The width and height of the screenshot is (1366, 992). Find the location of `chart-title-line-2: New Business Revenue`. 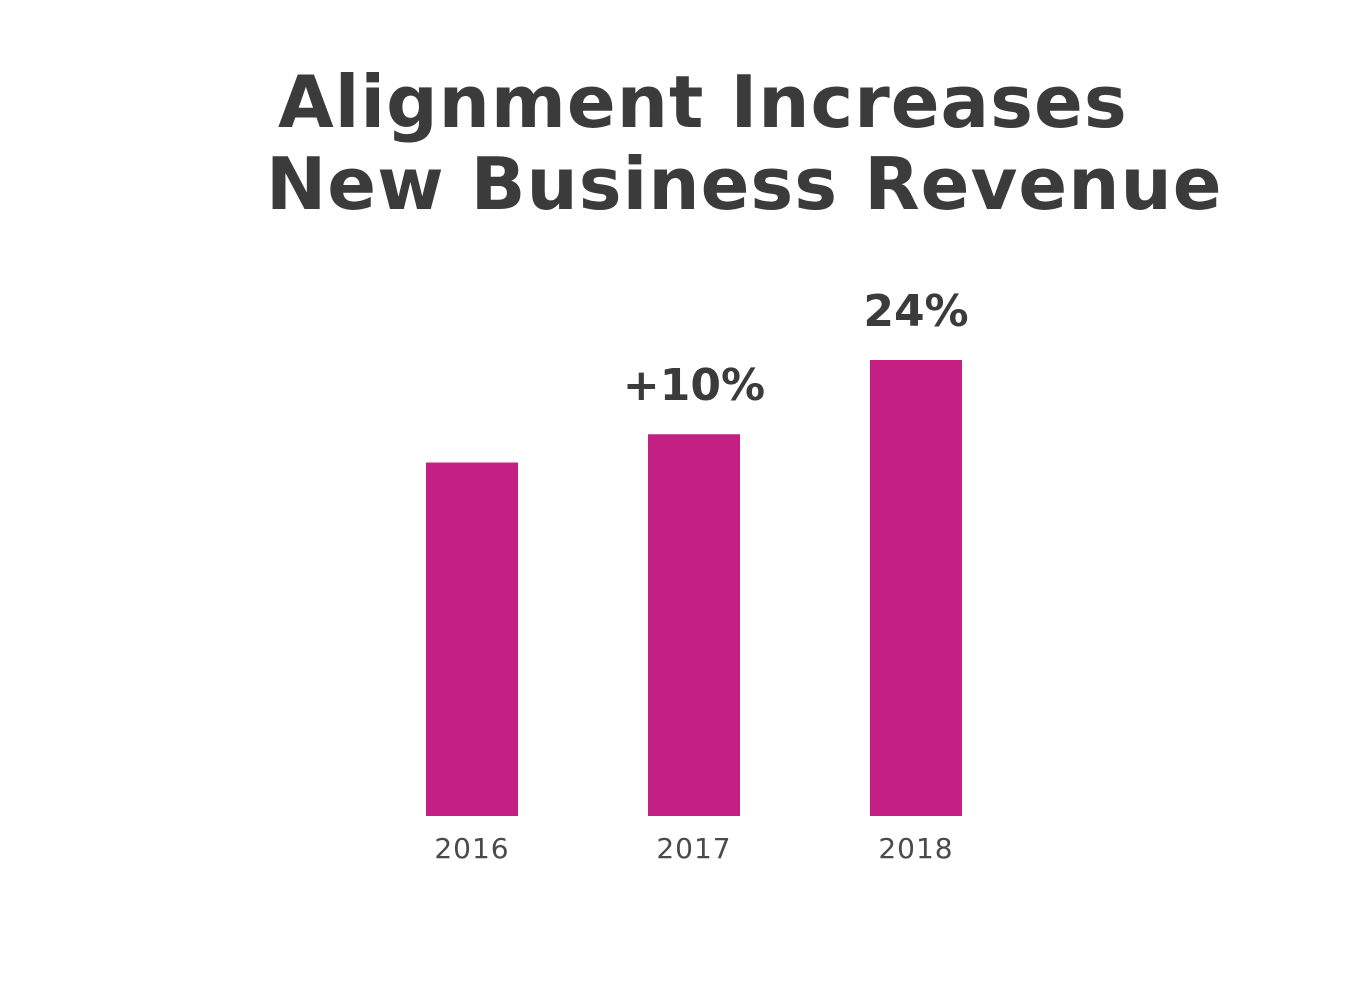

chart-title-line-2: New Business Revenue is located at coordinates (744, 184).